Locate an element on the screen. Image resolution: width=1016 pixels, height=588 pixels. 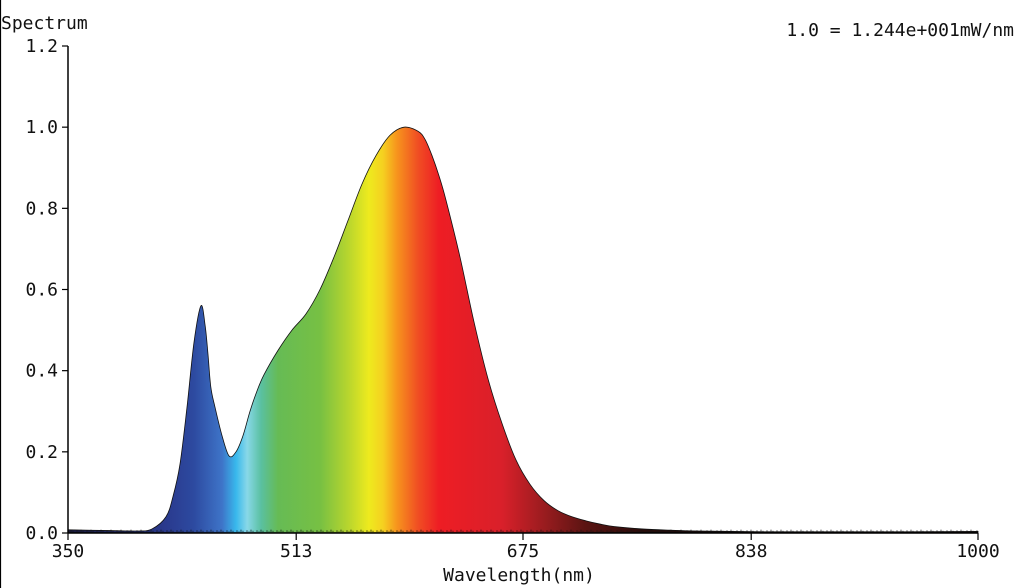
x-tick-label: 675 is located at coordinates (523, 551).